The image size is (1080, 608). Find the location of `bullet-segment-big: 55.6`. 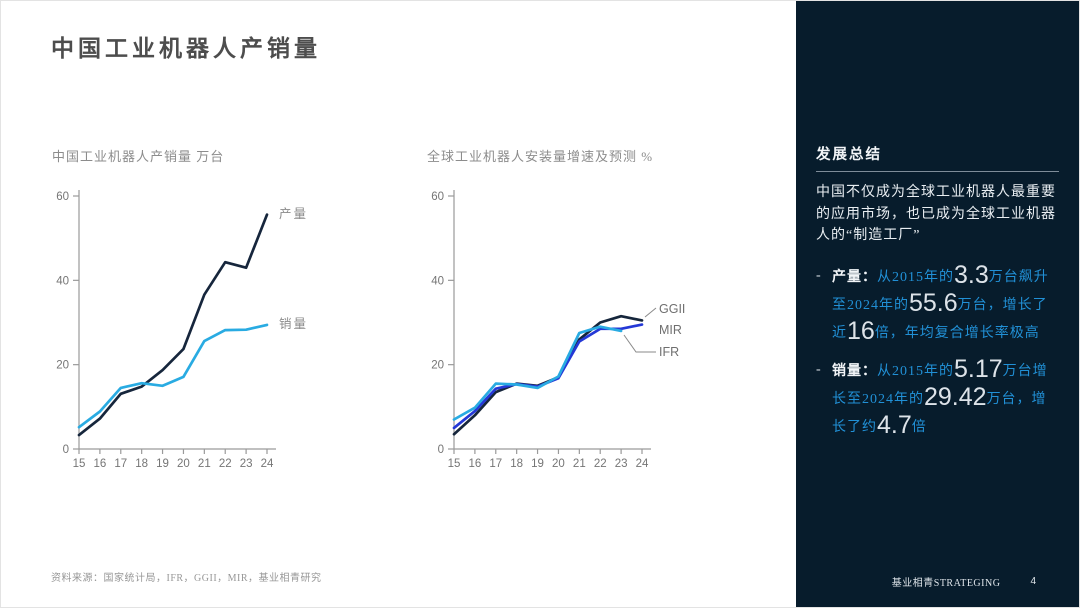

bullet-segment-big: 55.6 is located at coordinates (933, 302).